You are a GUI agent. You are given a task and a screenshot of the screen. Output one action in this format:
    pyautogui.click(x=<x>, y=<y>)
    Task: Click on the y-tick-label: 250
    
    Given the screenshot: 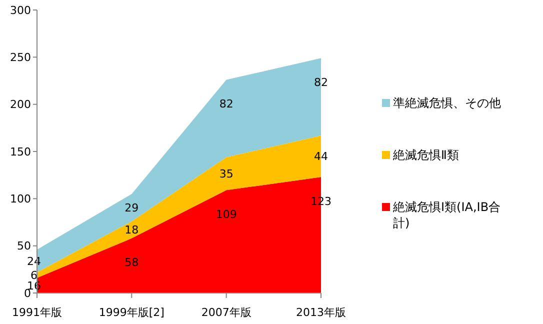 What is the action you would take?
    pyautogui.click(x=20, y=57)
    